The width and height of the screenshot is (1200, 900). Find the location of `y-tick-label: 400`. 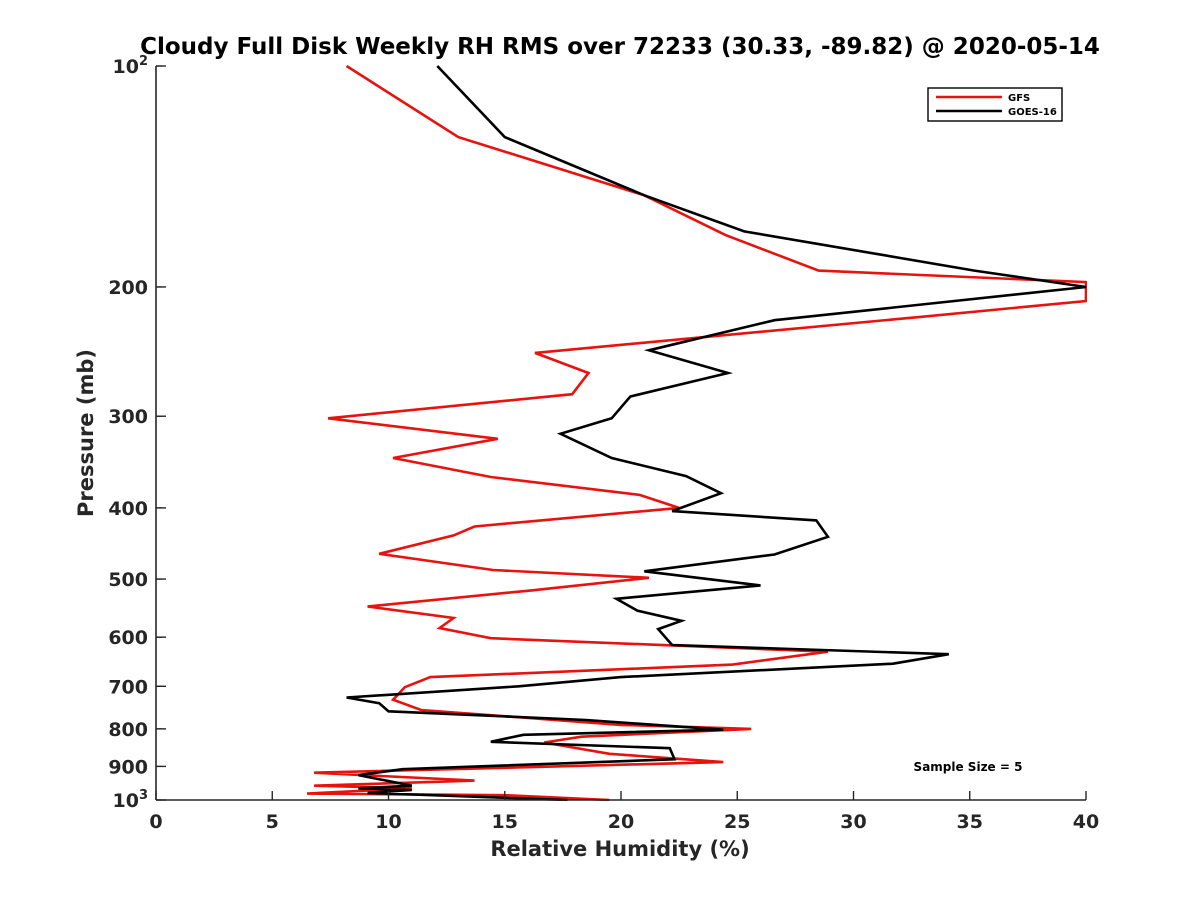

y-tick-label: 400 is located at coordinates (128, 509).